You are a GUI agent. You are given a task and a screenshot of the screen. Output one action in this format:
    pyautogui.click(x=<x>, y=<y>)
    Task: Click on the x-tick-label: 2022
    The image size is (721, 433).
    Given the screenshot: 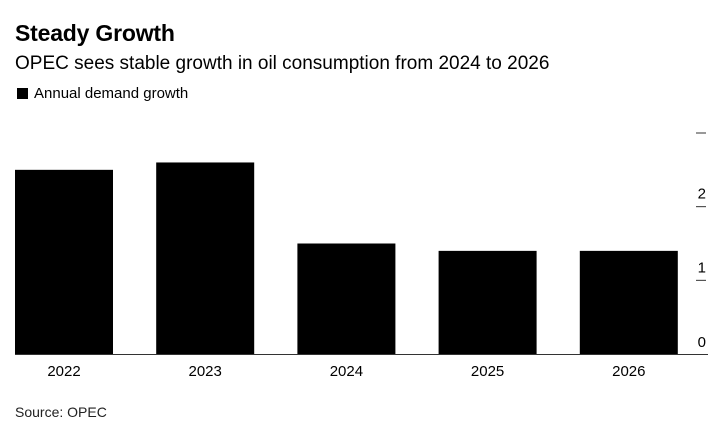 What is the action you would take?
    pyautogui.click(x=63, y=371)
    